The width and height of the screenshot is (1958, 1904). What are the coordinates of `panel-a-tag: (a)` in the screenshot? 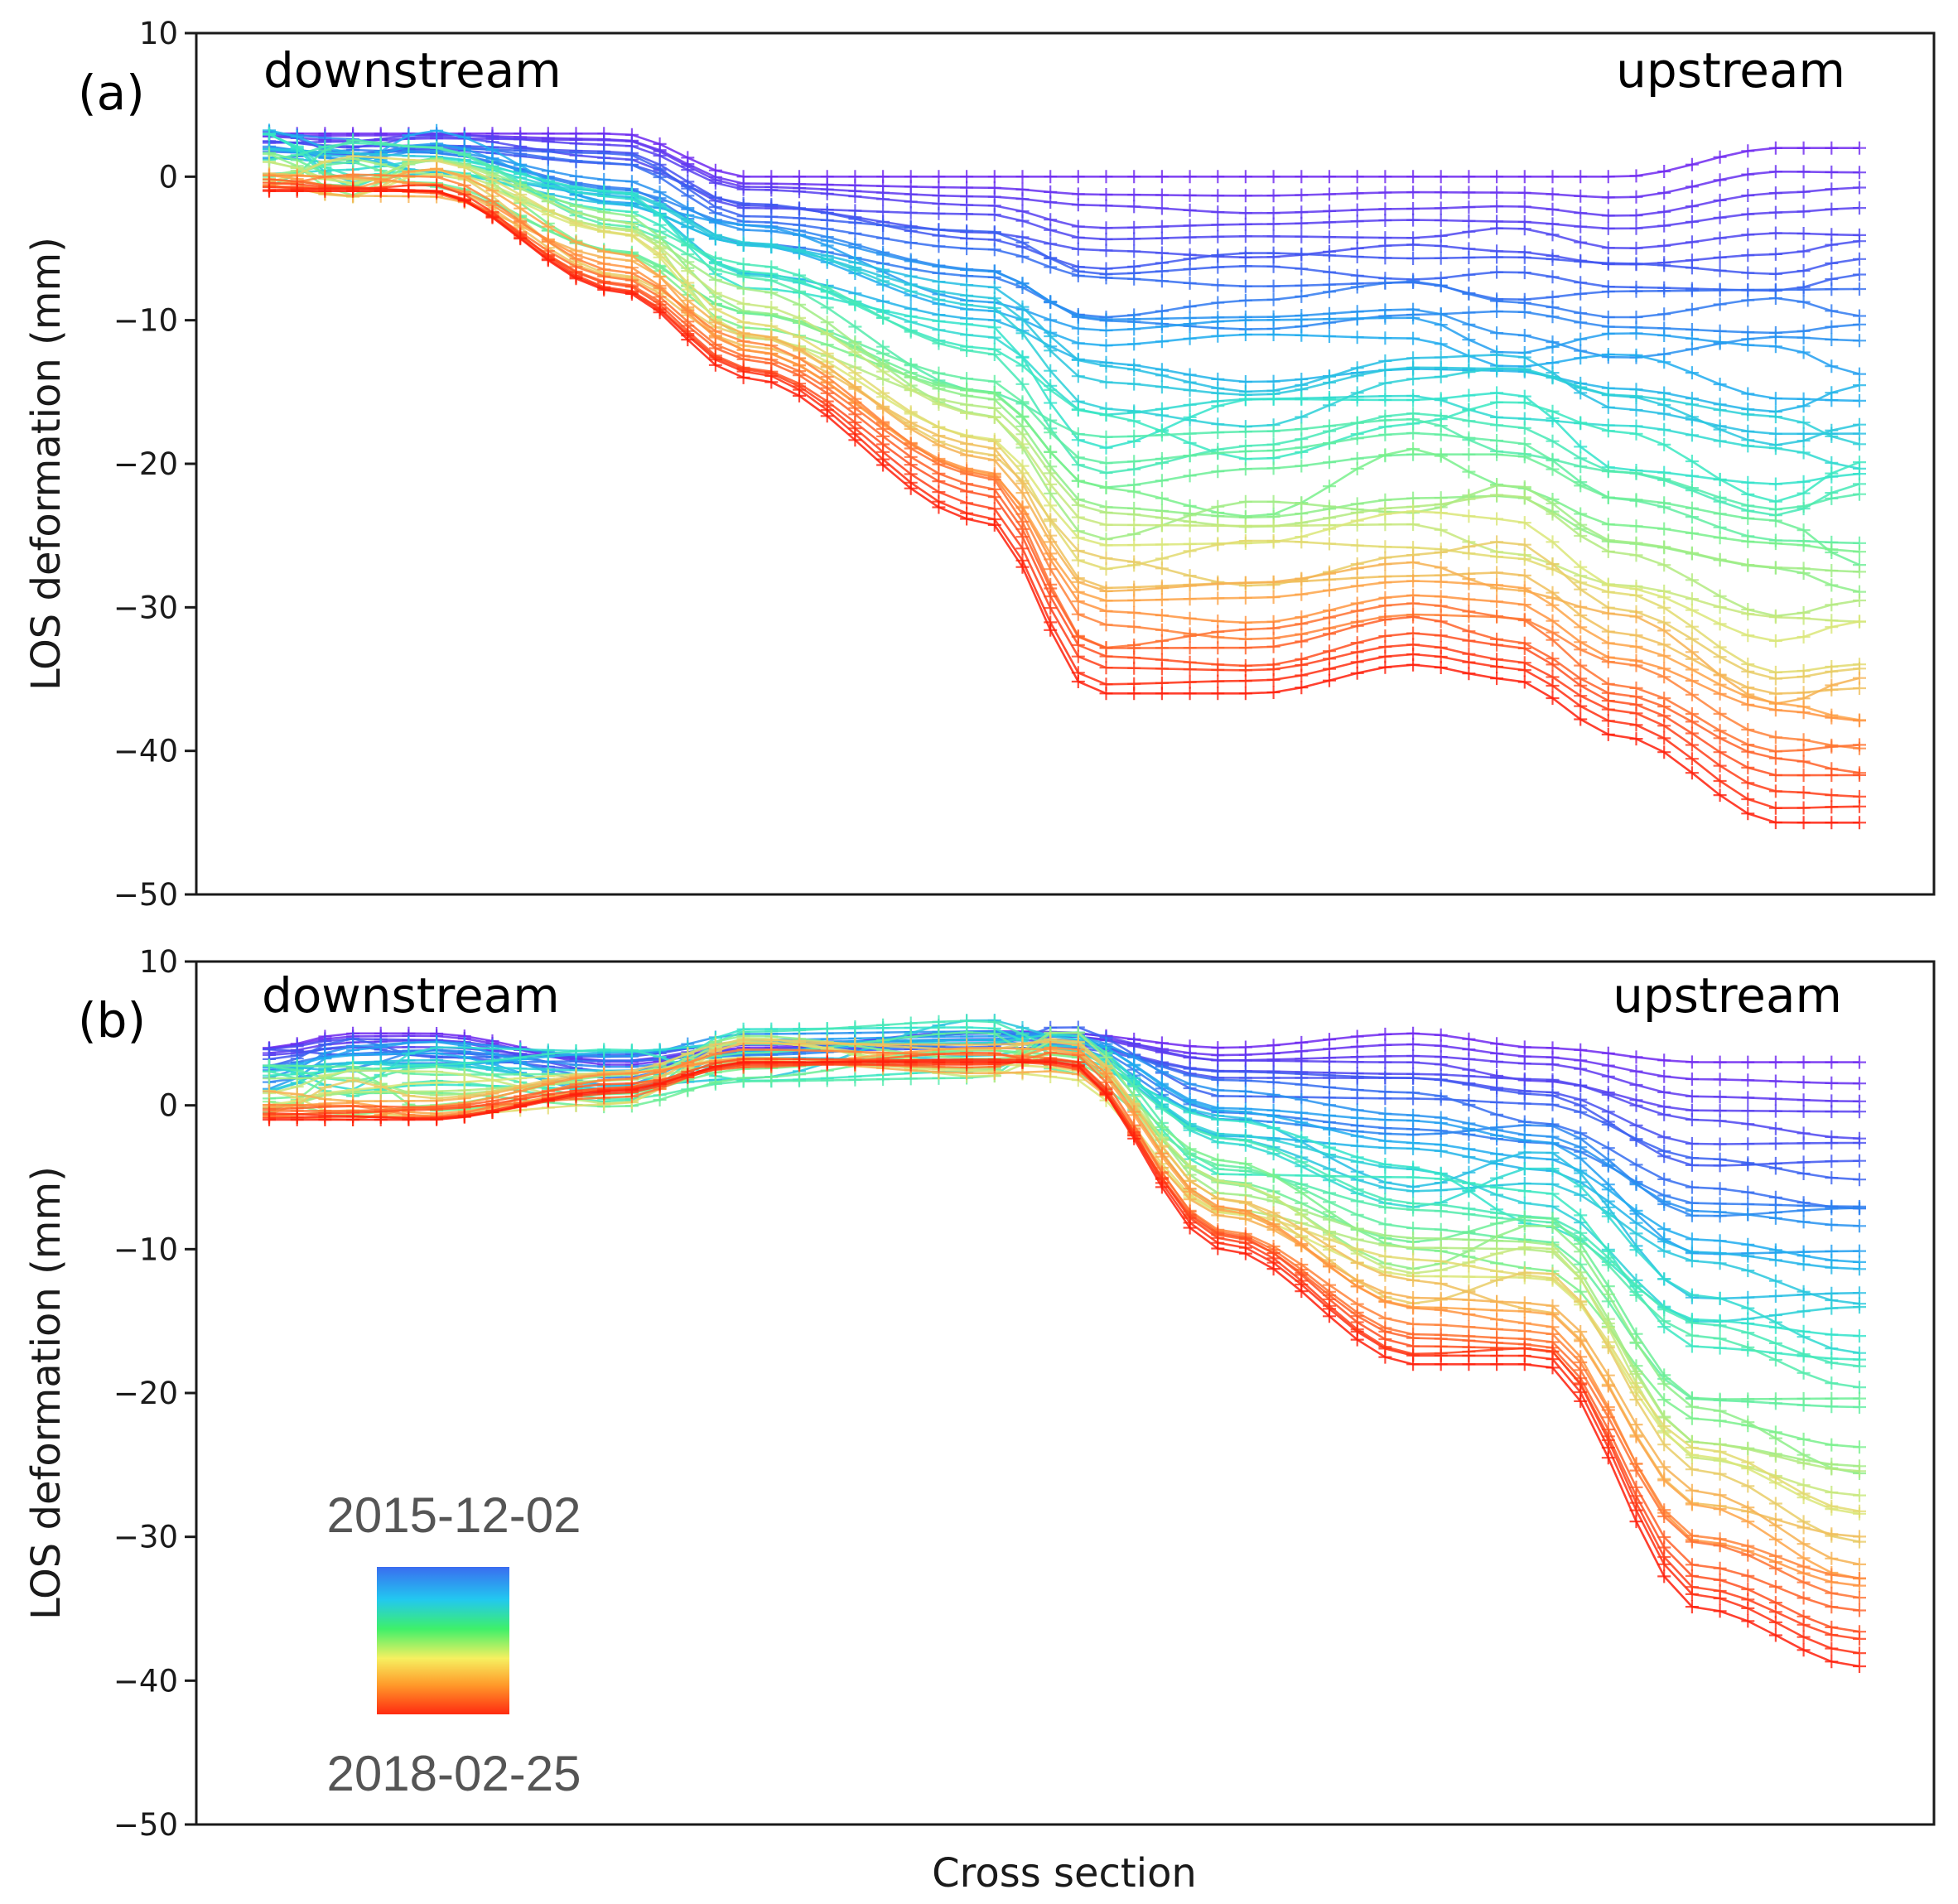 It's located at (112, 93).